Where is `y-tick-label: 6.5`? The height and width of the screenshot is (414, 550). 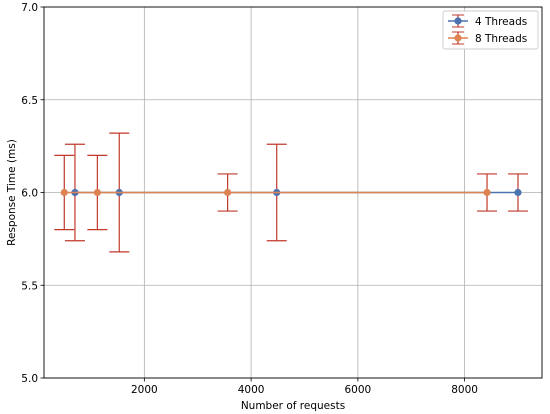 y-tick-label: 6.5 is located at coordinates (29, 101).